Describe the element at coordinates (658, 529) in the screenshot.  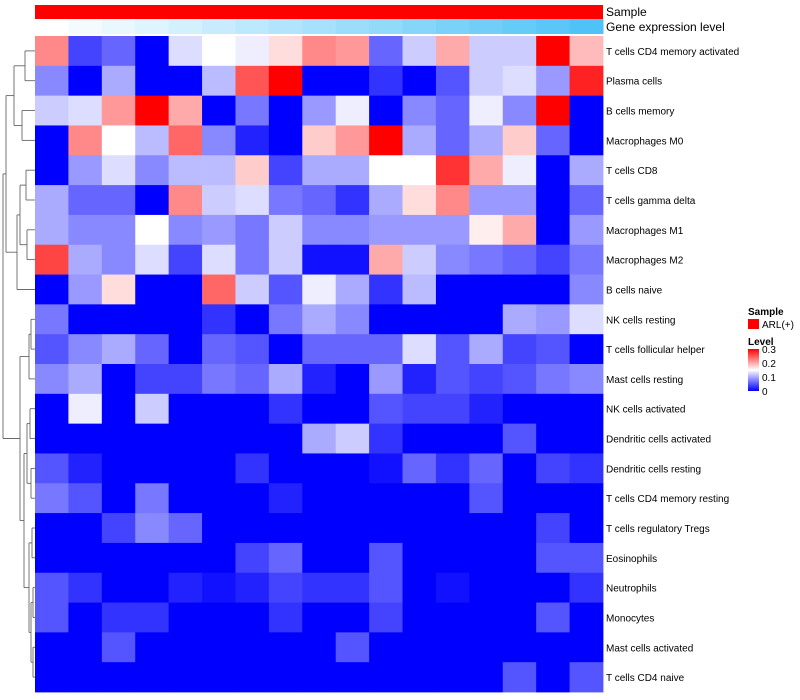
I see `row-label: T cells regulatory Tregs` at that location.